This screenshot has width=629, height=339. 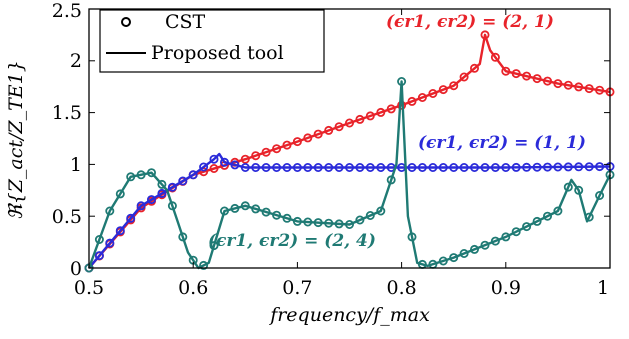 I want to click on x-tick-label: 0.7, so click(x=297, y=288).